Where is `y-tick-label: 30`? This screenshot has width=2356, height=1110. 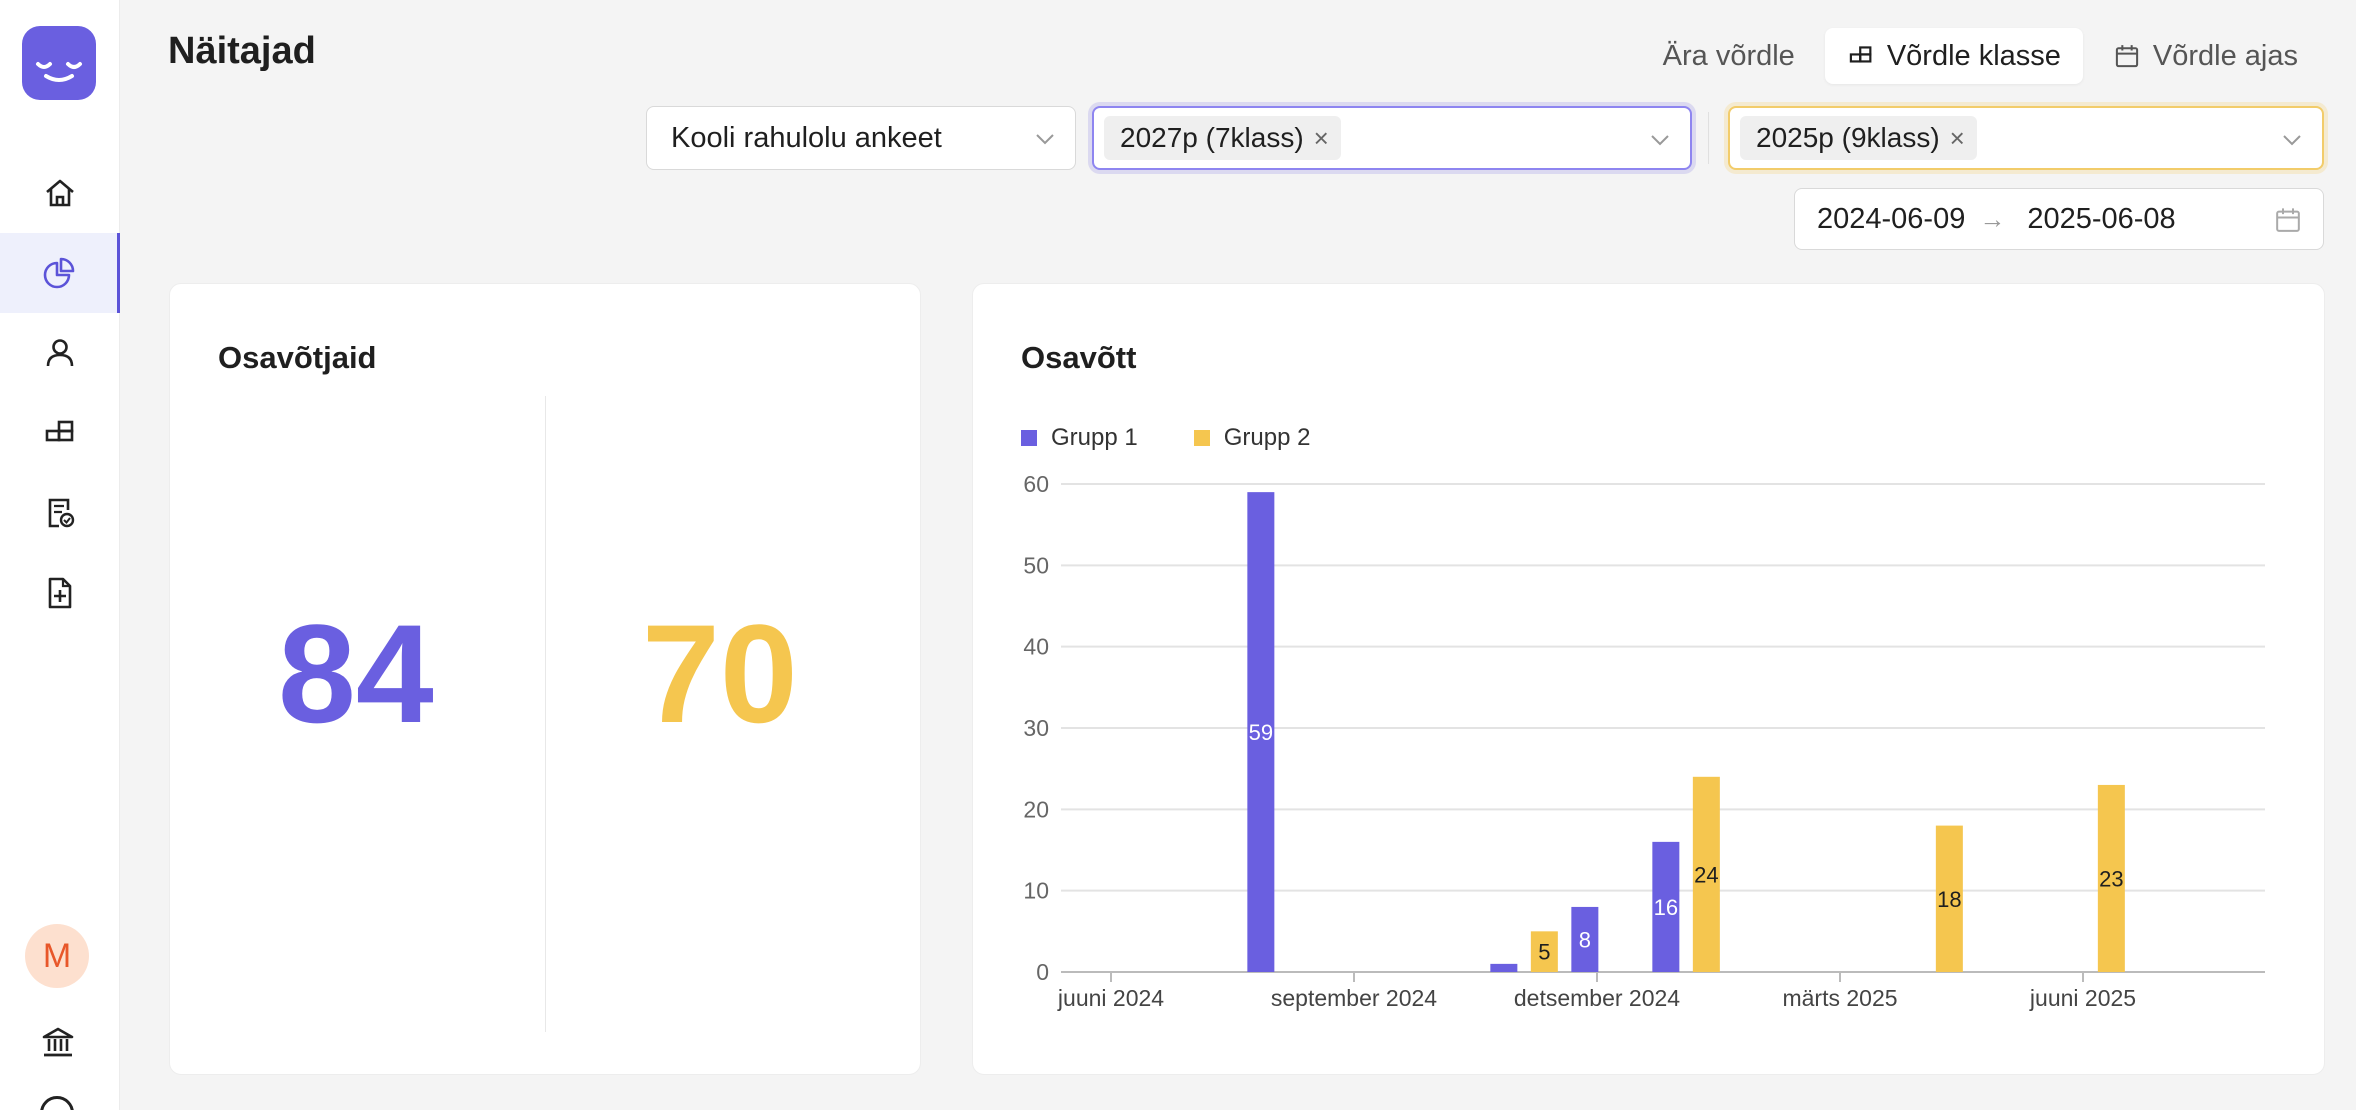
y-tick-label: 30 is located at coordinates (1036, 728).